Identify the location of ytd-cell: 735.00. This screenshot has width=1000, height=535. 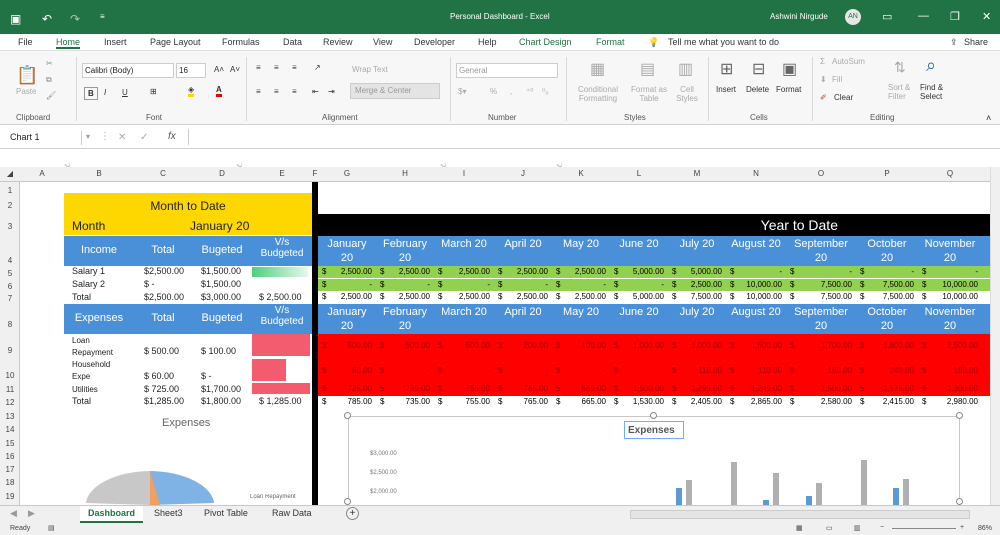
(417, 401).